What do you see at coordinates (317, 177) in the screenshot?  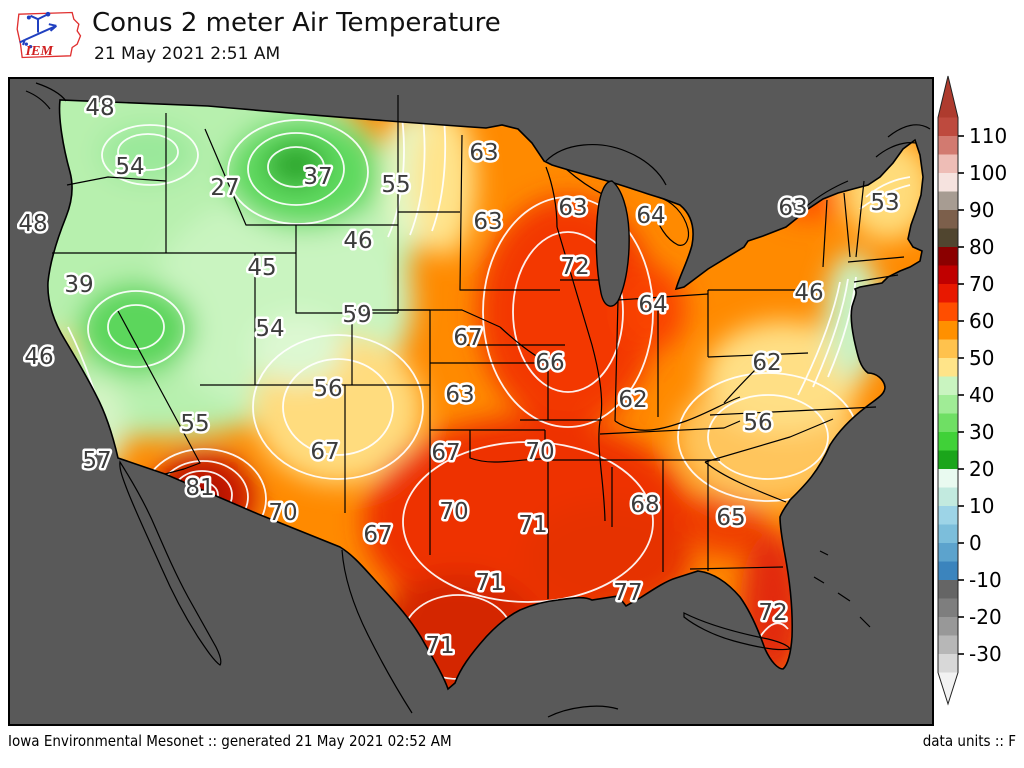 I see `temp-label-37: 37` at bounding box center [317, 177].